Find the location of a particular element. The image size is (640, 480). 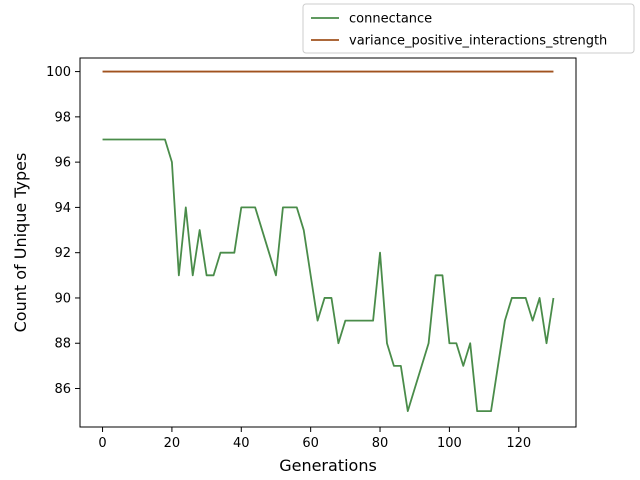

x-tick-label: 40 is located at coordinates (241, 443).